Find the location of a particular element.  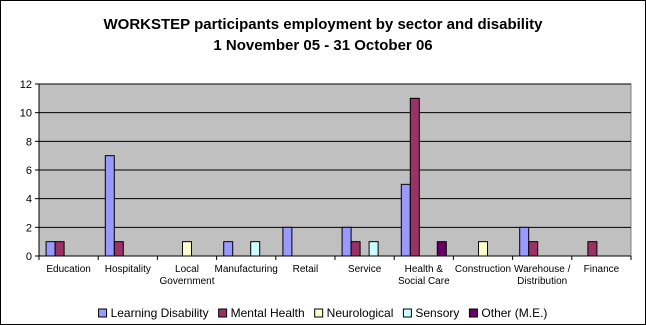

x-tick-label: Manufacturing is located at coordinates (246, 269).